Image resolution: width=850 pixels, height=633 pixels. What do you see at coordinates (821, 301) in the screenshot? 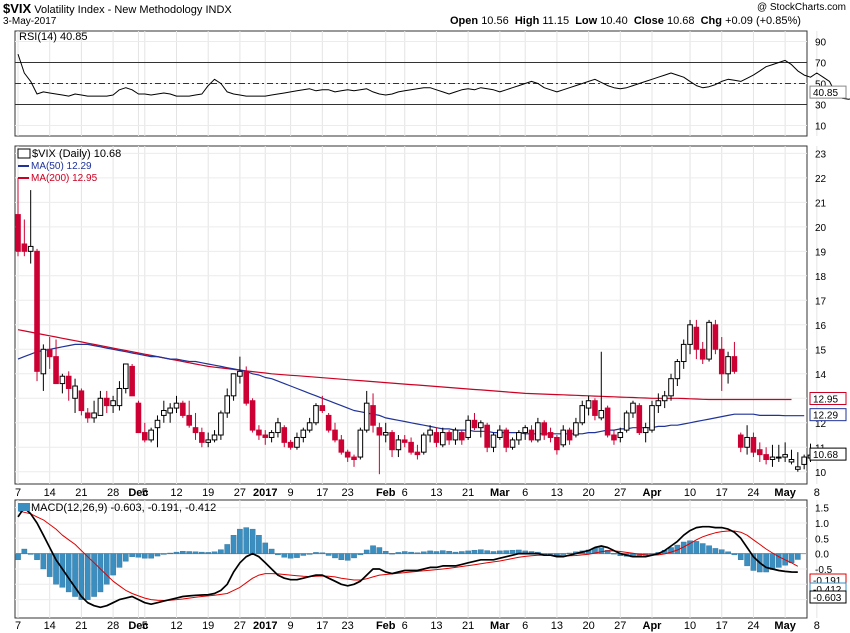
I see `price-y-tick-label: 17` at bounding box center [821, 301].